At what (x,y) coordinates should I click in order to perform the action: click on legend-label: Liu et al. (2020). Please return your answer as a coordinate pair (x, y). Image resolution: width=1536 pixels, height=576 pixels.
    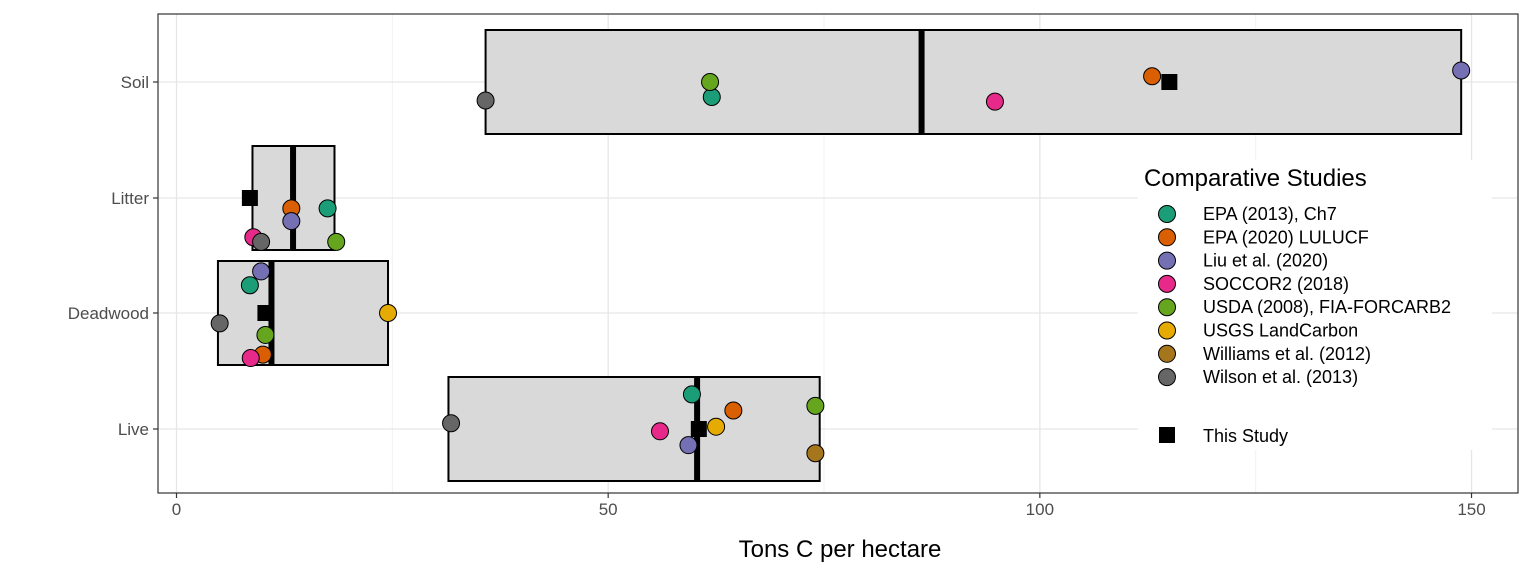
    Looking at the image, I should click on (1265, 261).